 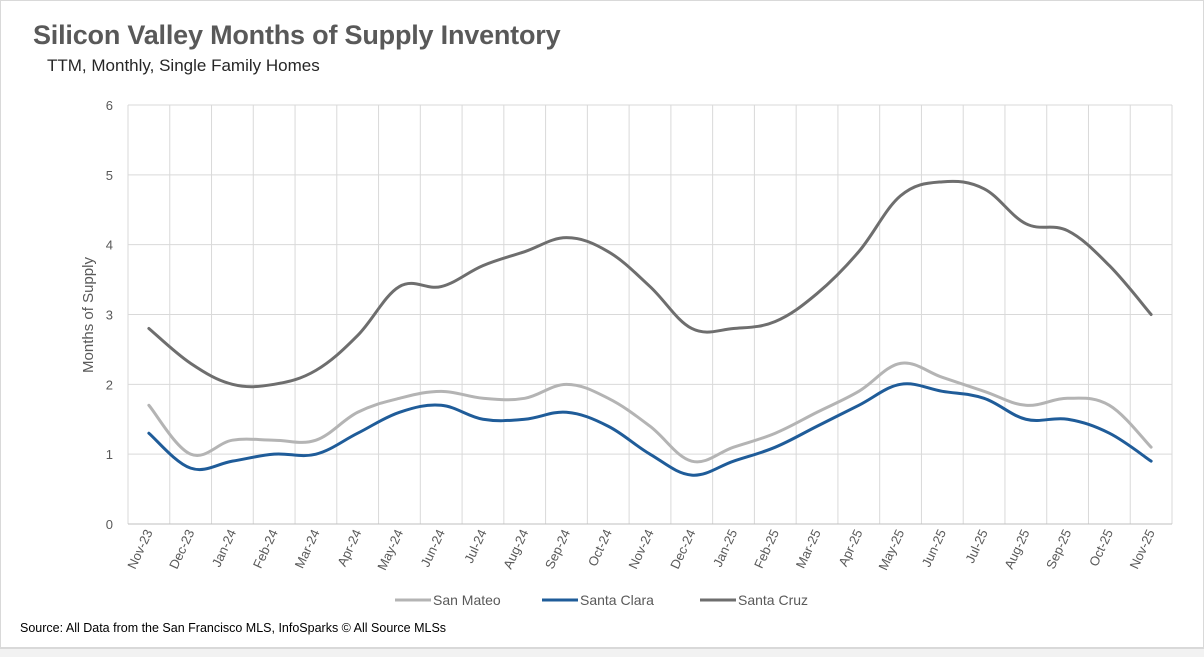 What do you see at coordinates (557, 549) in the screenshot?
I see `x-tick-label: Sep-24` at bounding box center [557, 549].